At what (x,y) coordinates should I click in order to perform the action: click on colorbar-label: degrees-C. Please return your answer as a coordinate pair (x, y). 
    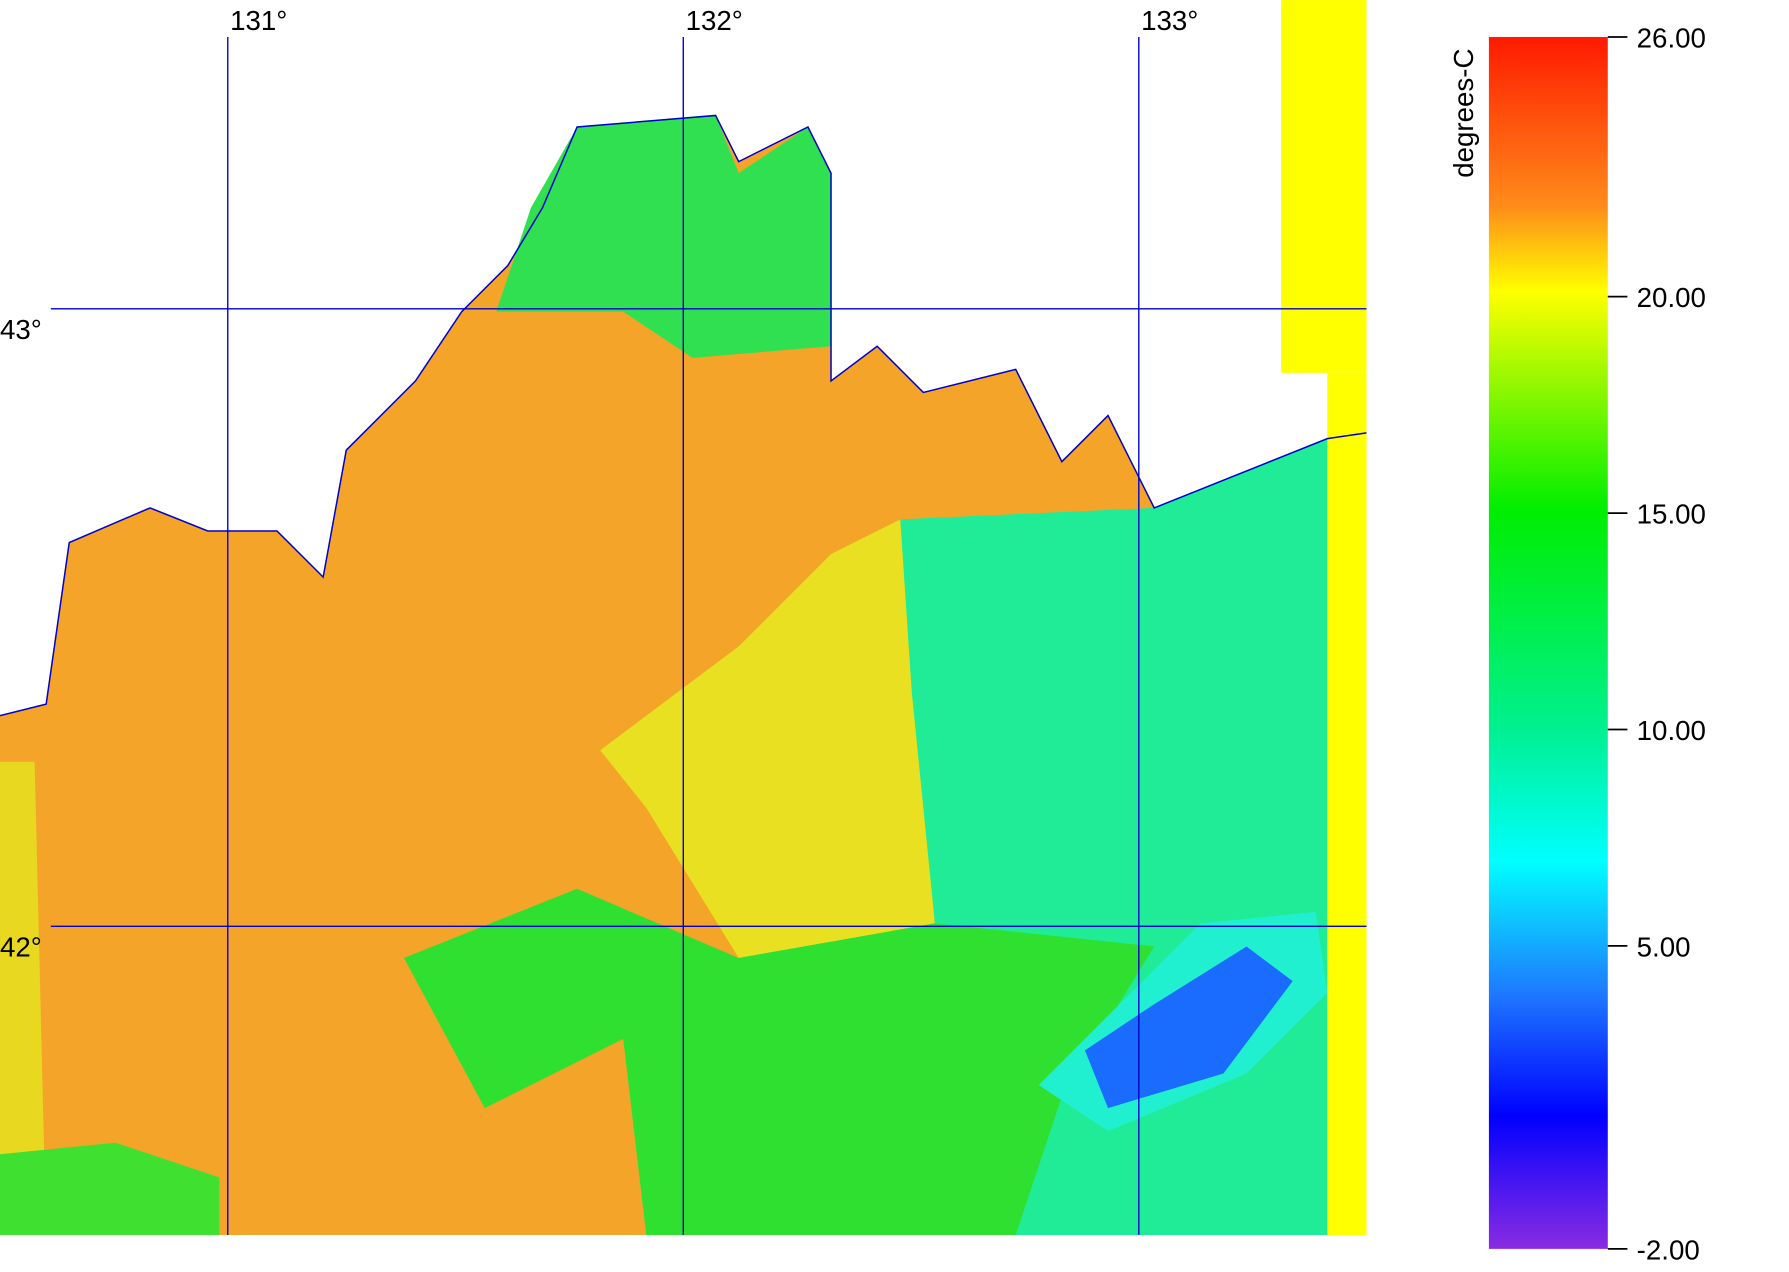
    Looking at the image, I should click on (1463, 113).